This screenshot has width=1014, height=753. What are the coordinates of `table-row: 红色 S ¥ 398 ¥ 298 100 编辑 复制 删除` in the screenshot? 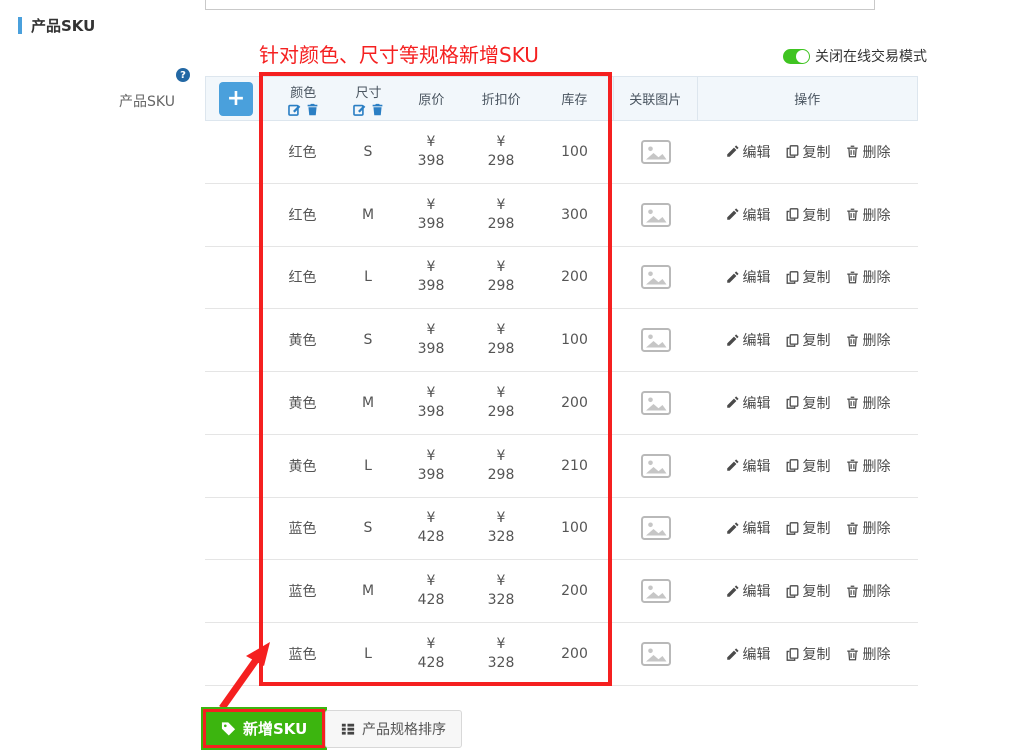 It's located at (561, 152).